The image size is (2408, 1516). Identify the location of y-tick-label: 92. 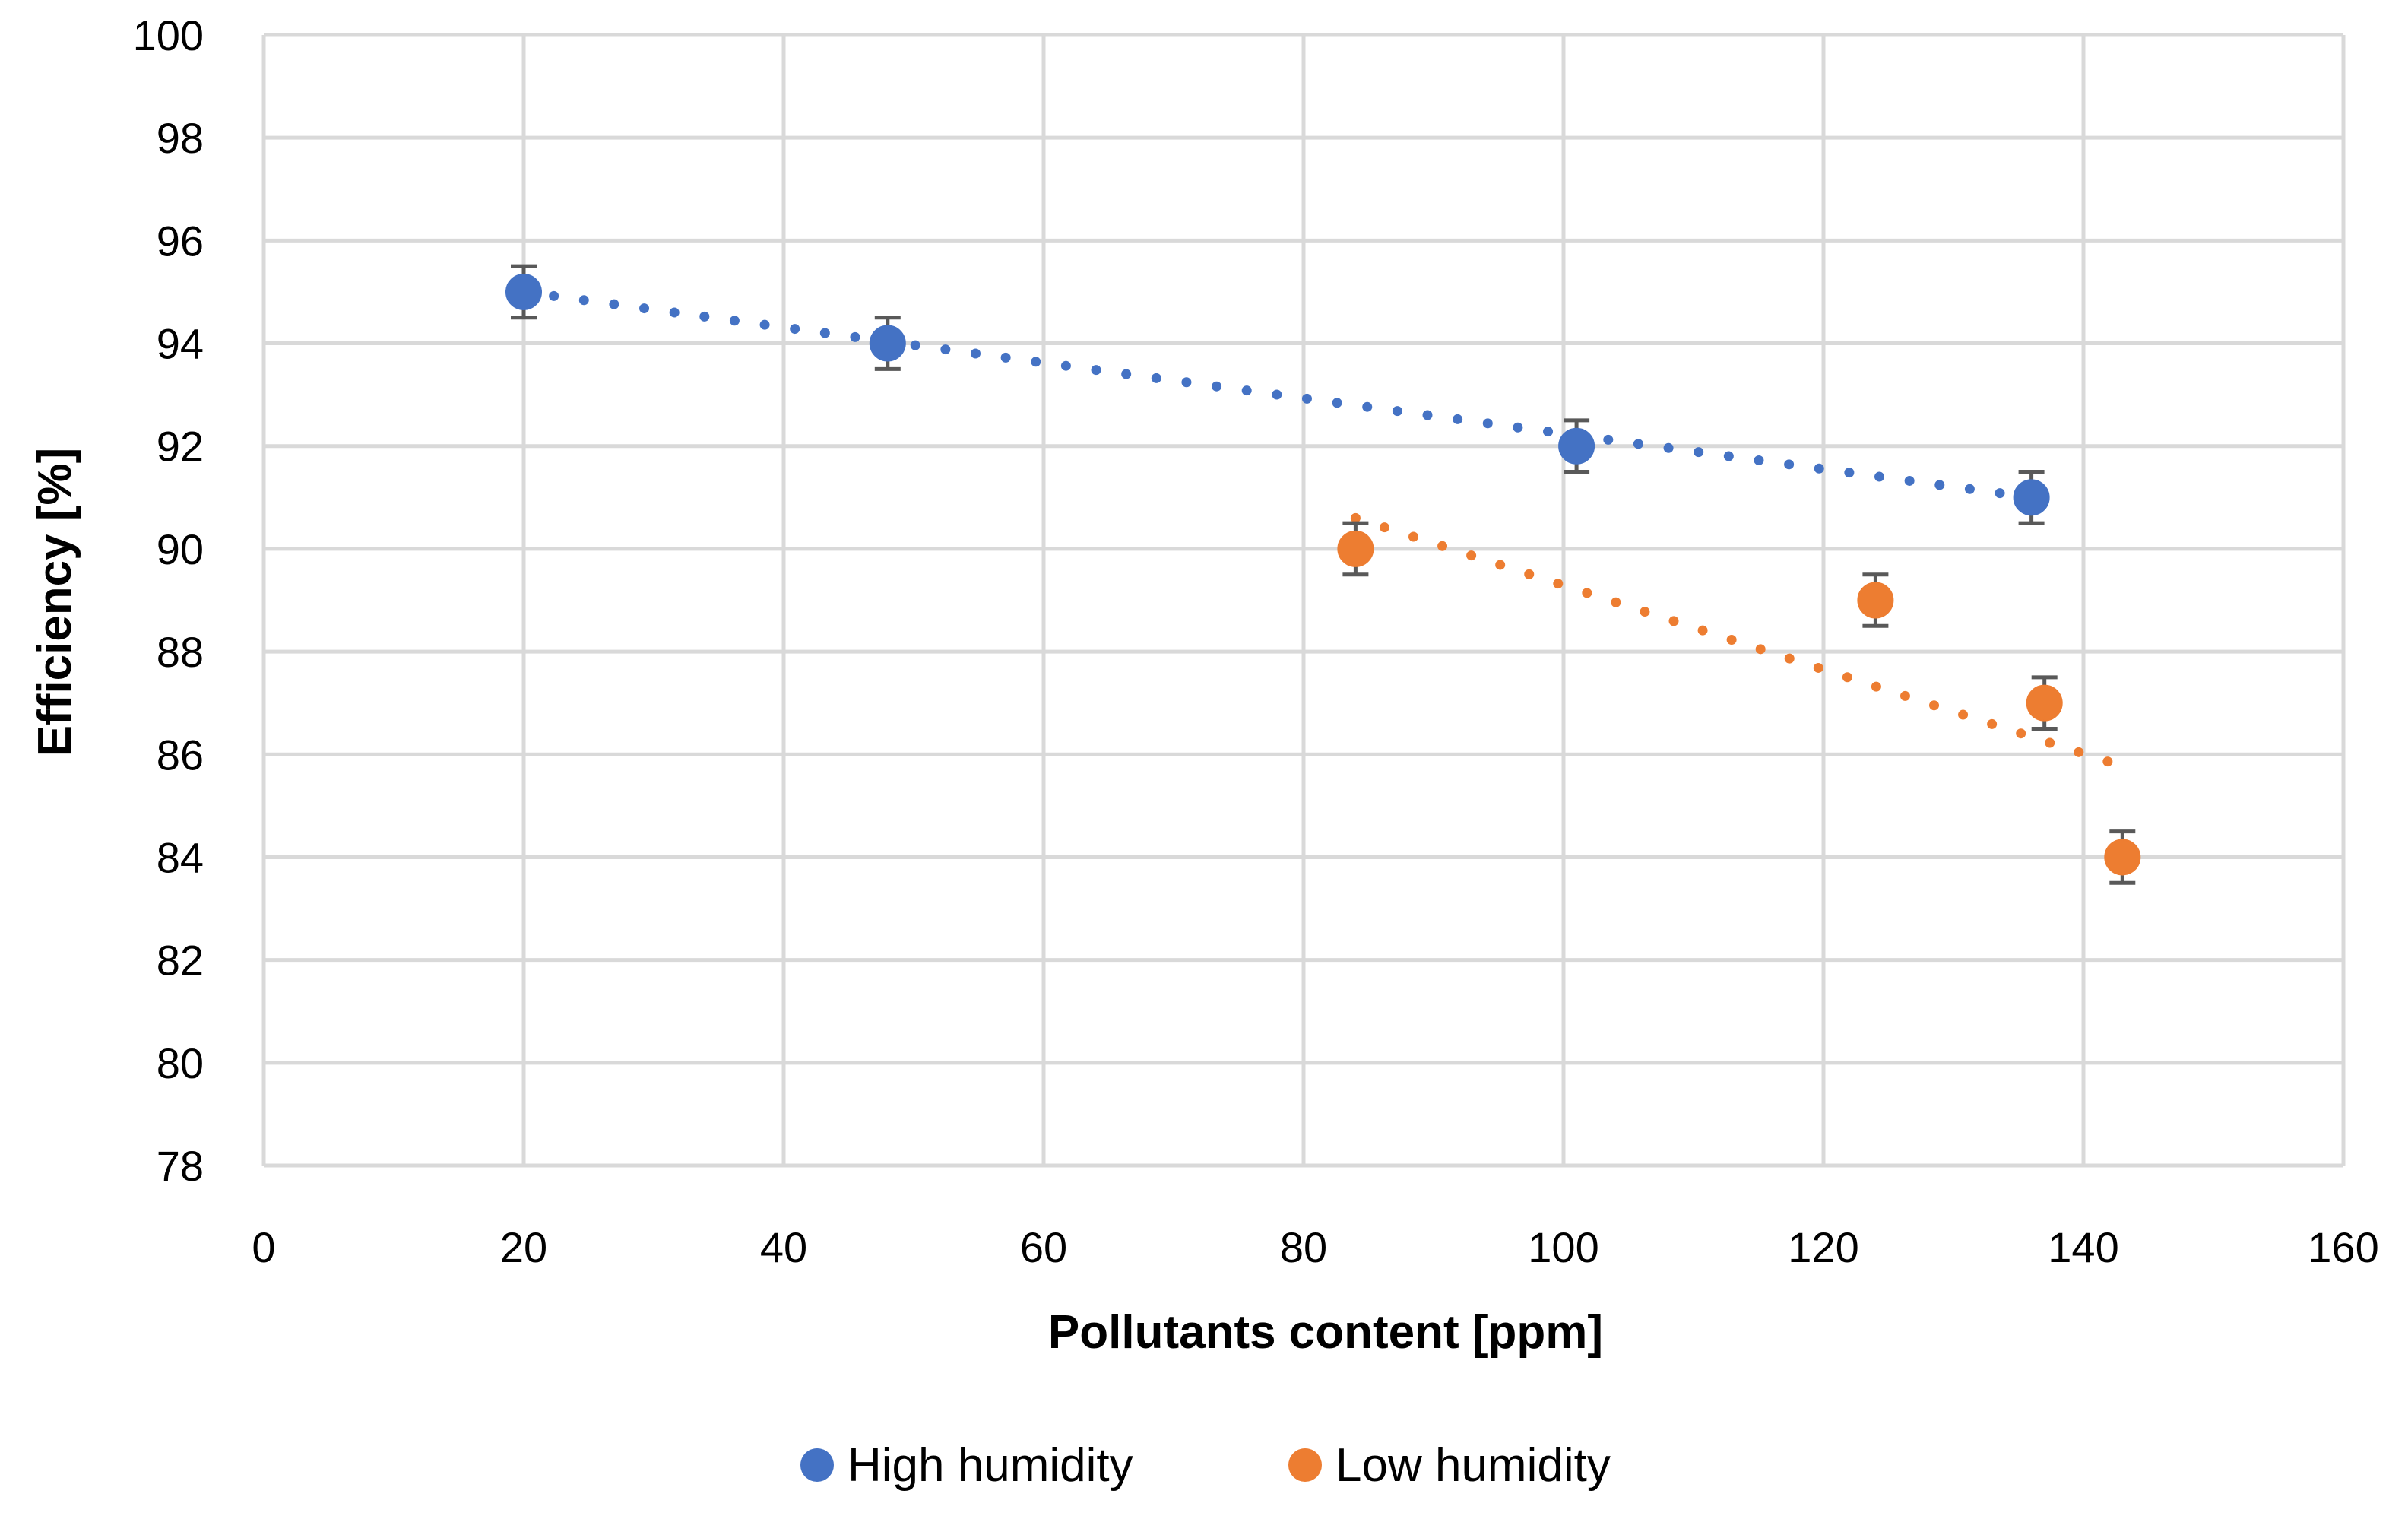
(180, 447).